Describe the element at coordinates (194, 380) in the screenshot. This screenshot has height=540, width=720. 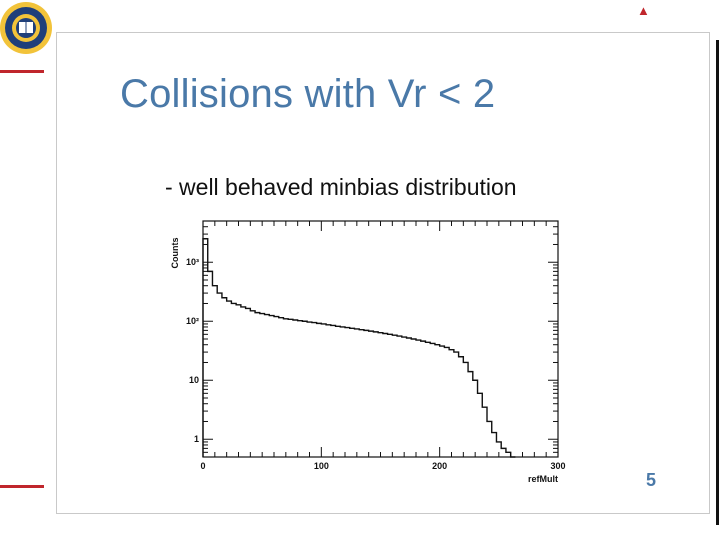
I see `y-tick-label: 10` at that location.